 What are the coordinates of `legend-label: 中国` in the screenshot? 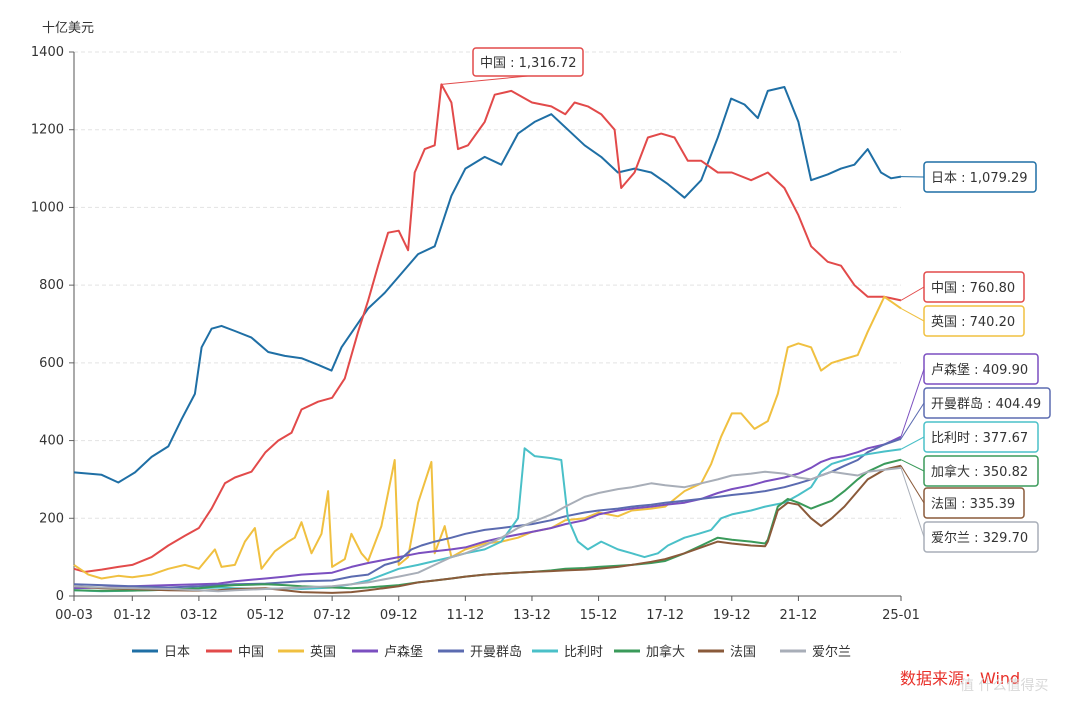 It's located at (251, 652).